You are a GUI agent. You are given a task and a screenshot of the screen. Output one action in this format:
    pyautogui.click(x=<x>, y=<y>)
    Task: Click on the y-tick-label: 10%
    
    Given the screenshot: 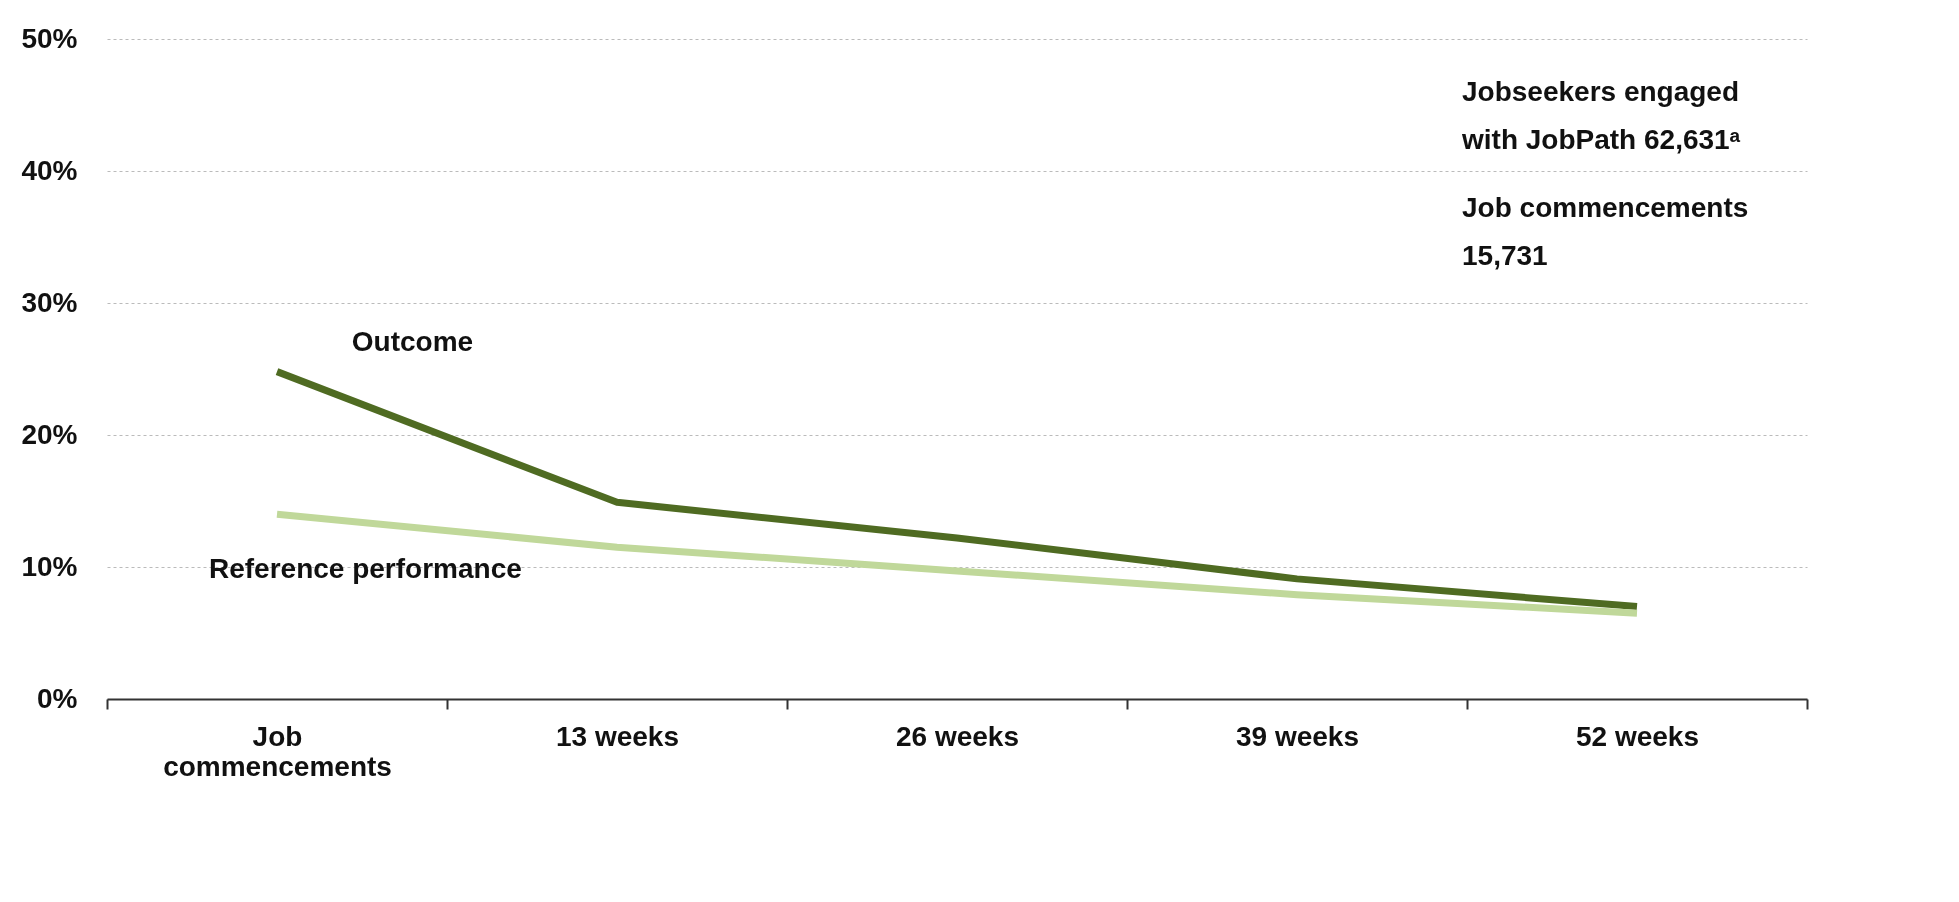 What is the action you would take?
    pyautogui.click(x=49, y=566)
    